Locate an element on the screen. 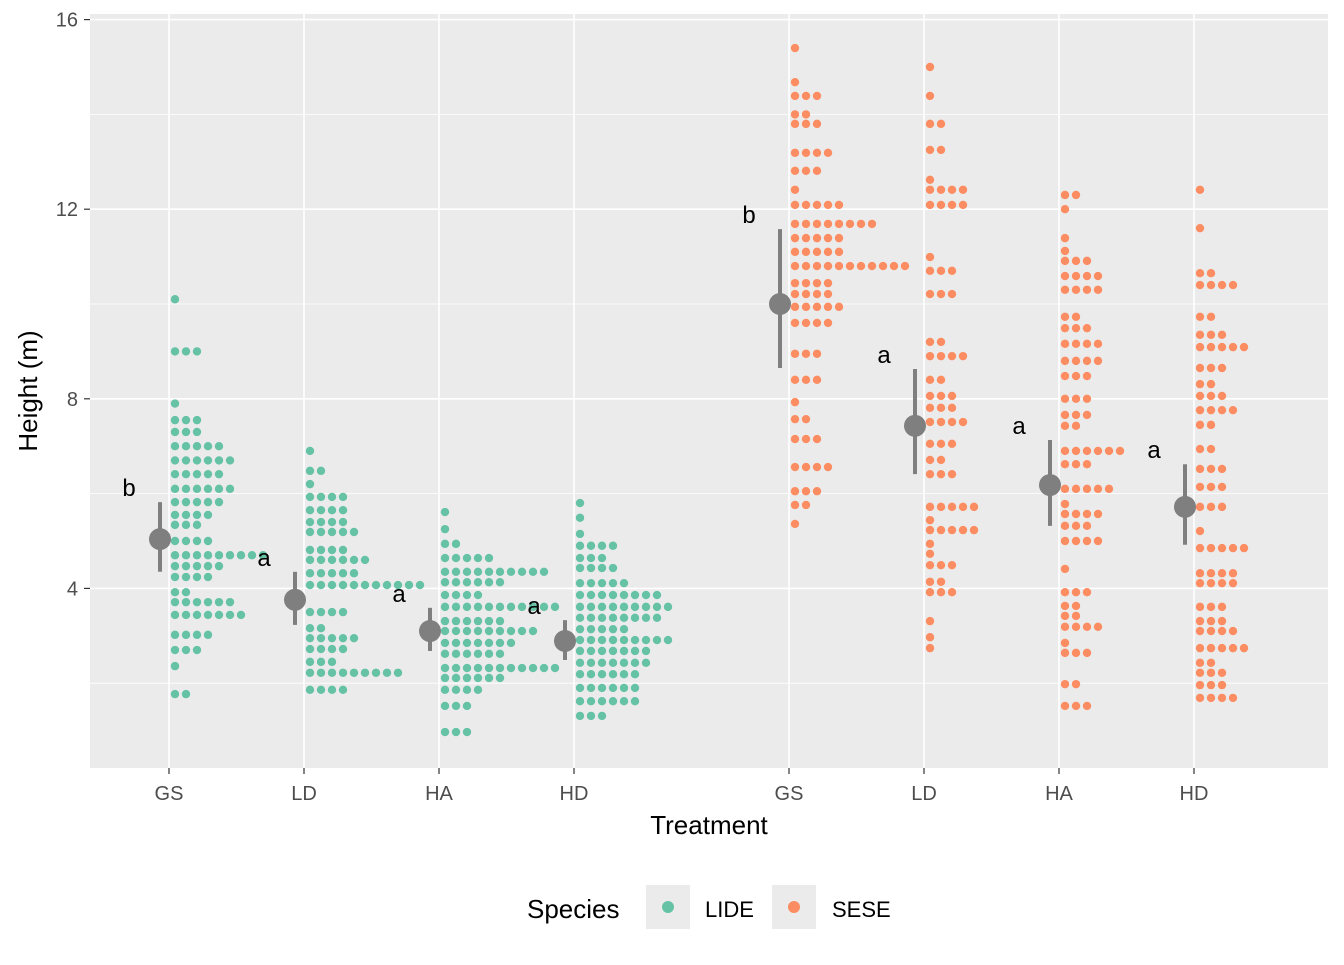  legend-dot-sese is located at coordinates (794, 907).